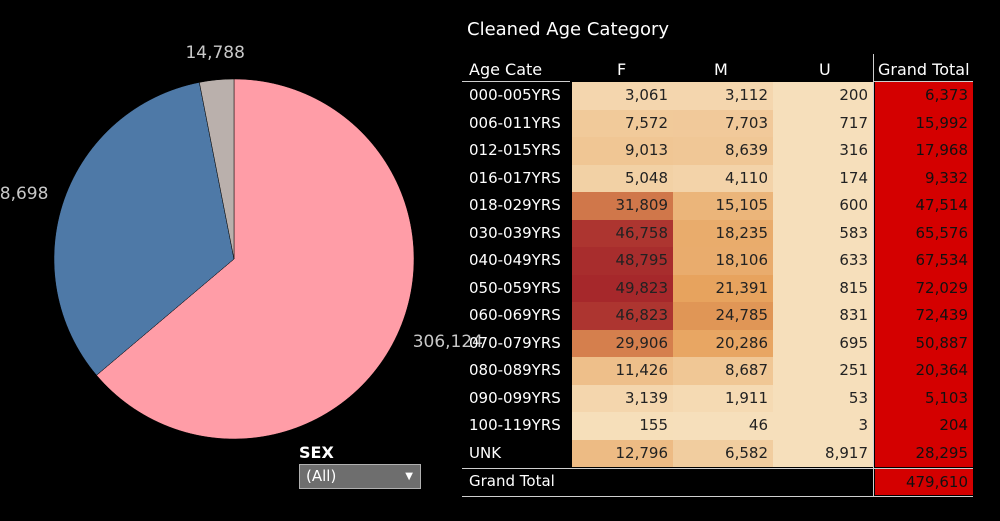 The height and width of the screenshot is (521, 1000). I want to click on cell-u: 8,917, so click(823, 453).